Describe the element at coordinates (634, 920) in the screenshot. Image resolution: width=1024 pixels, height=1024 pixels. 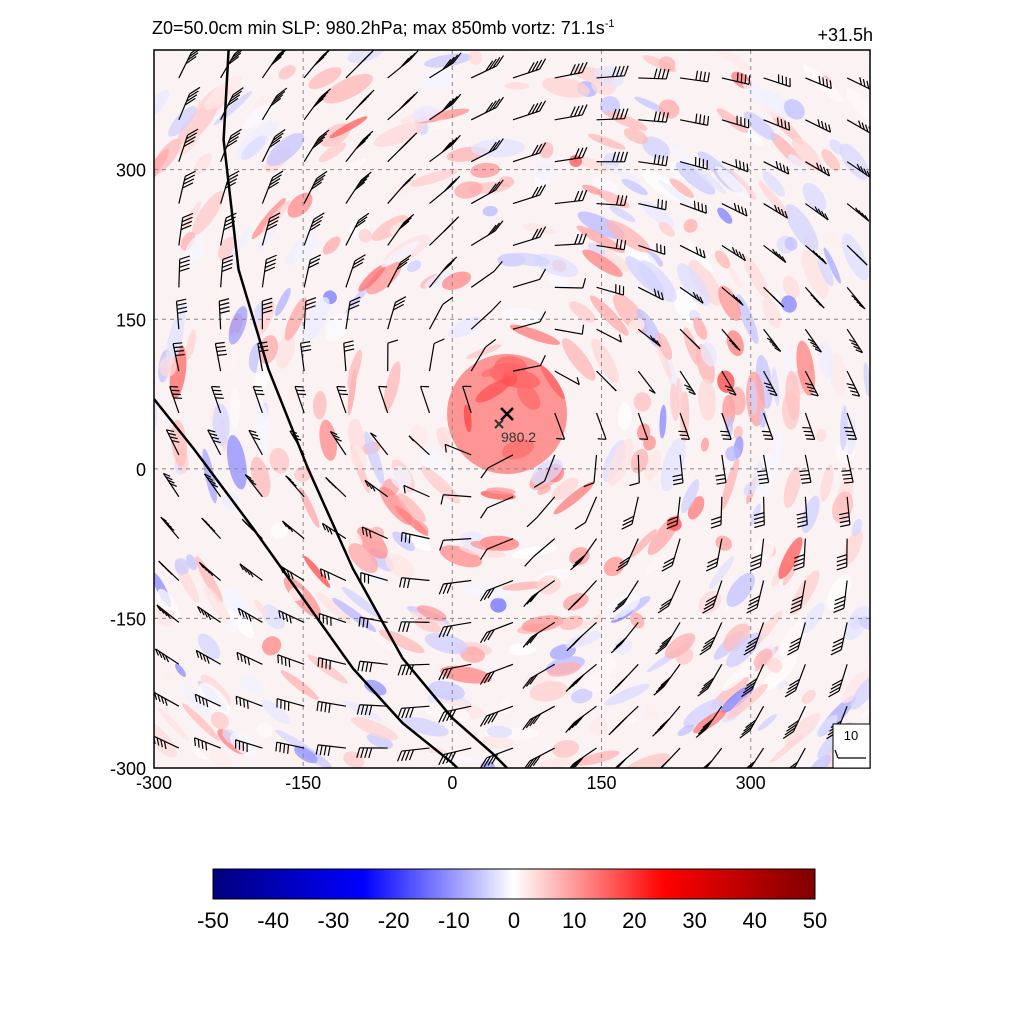
I see `colorbar-tick-label: 20` at that location.